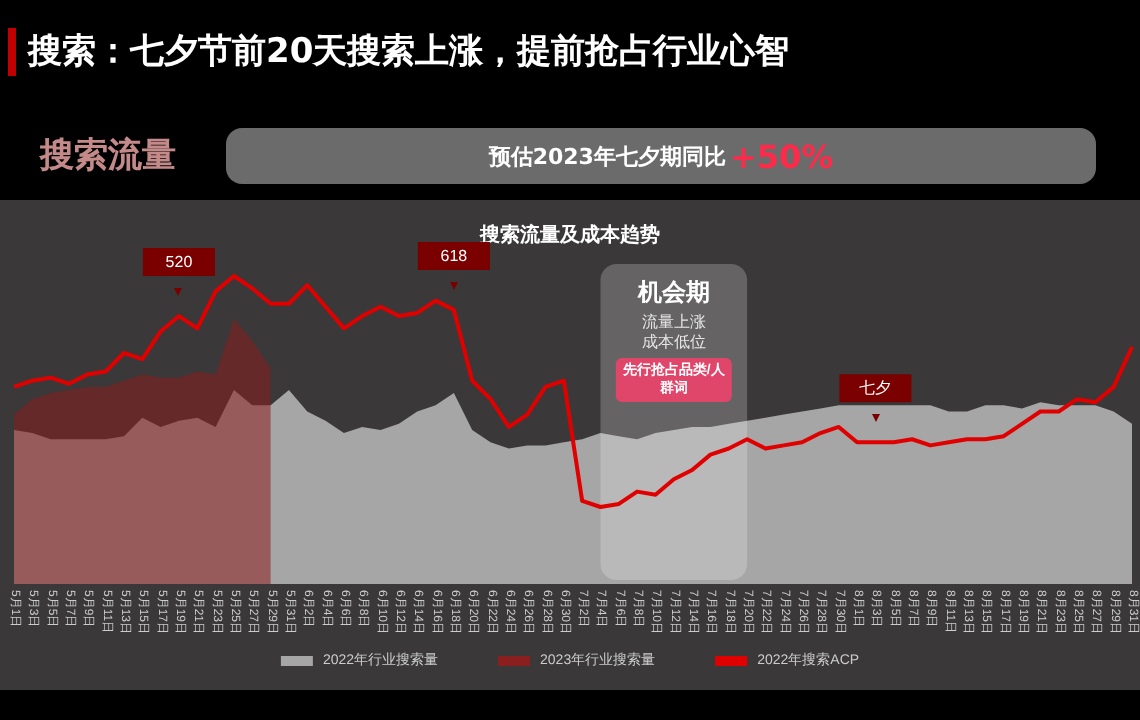  Describe the element at coordinates (569, 235) in the screenshot. I see `chart-subtitle: 搜索流量及成本趋势` at that location.